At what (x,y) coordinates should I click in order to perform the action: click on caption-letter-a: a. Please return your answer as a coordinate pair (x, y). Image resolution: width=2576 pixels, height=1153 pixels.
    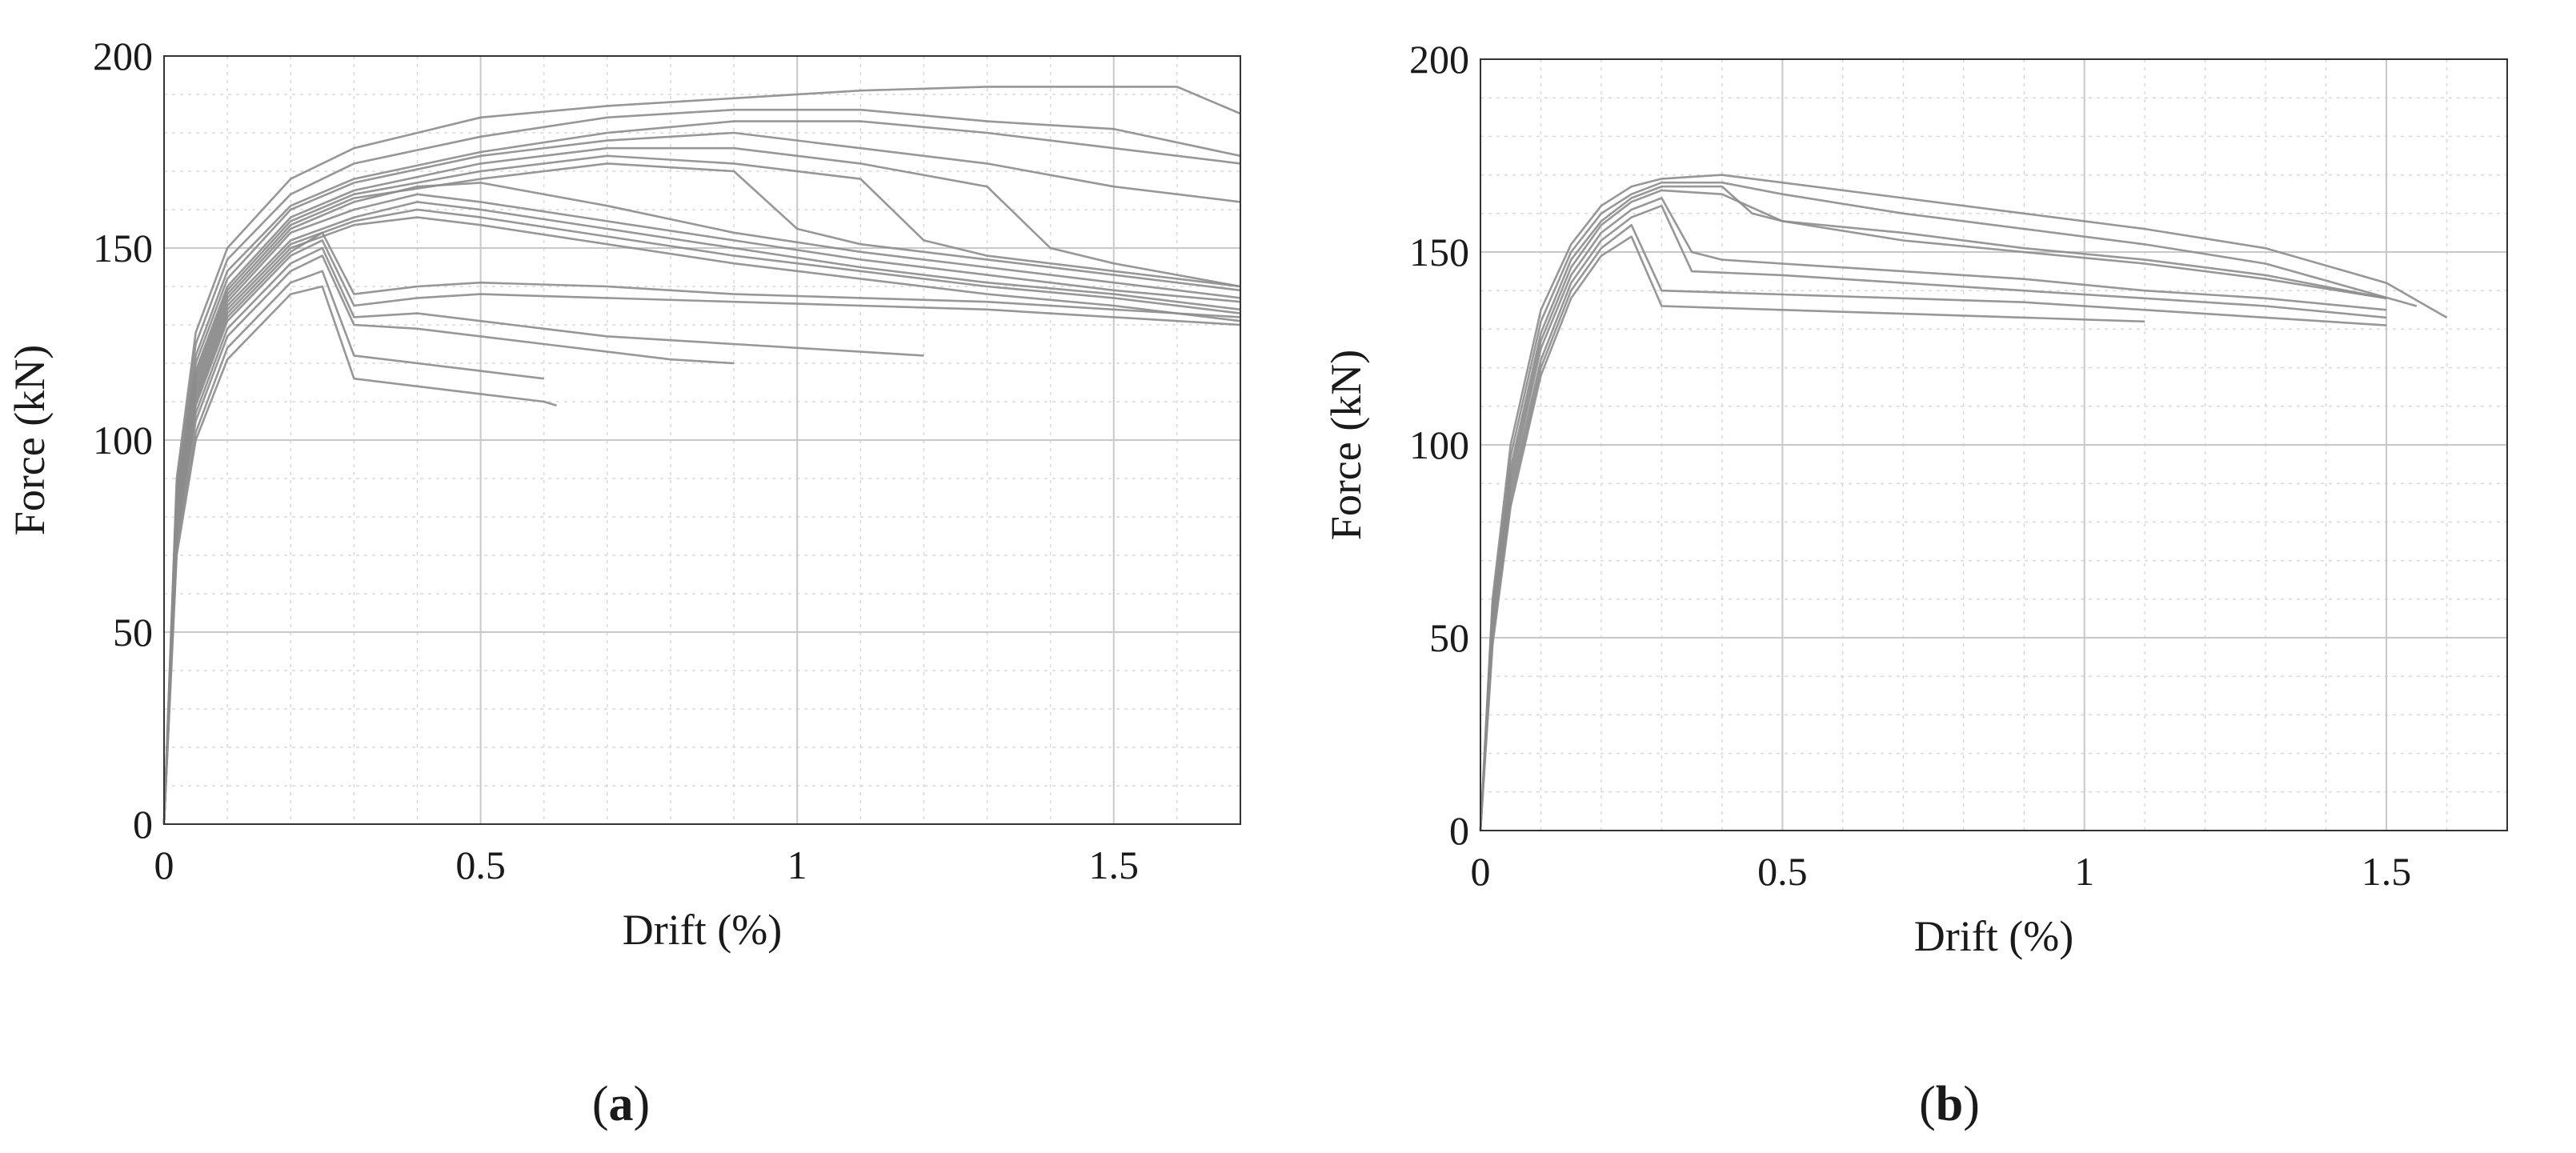
    Looking at the image, I should click on (621, 1104).